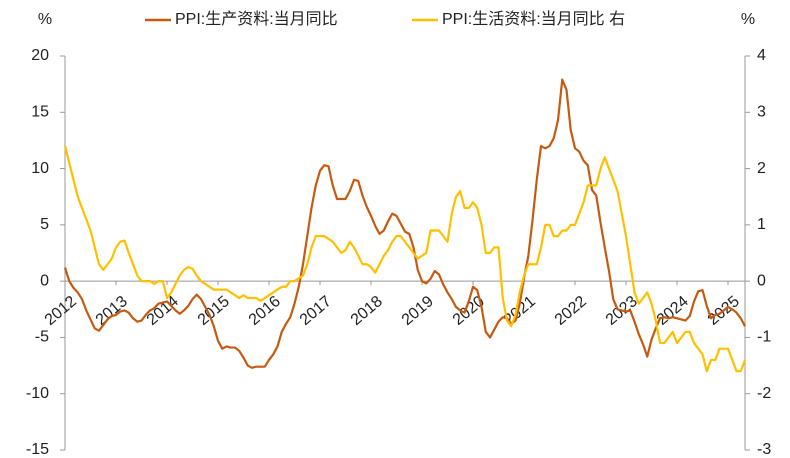 The image size is (790, 458). Describe the element at coordinates (764, 393) in the screenshot. I see `y2-tick-label: -2` at that location.